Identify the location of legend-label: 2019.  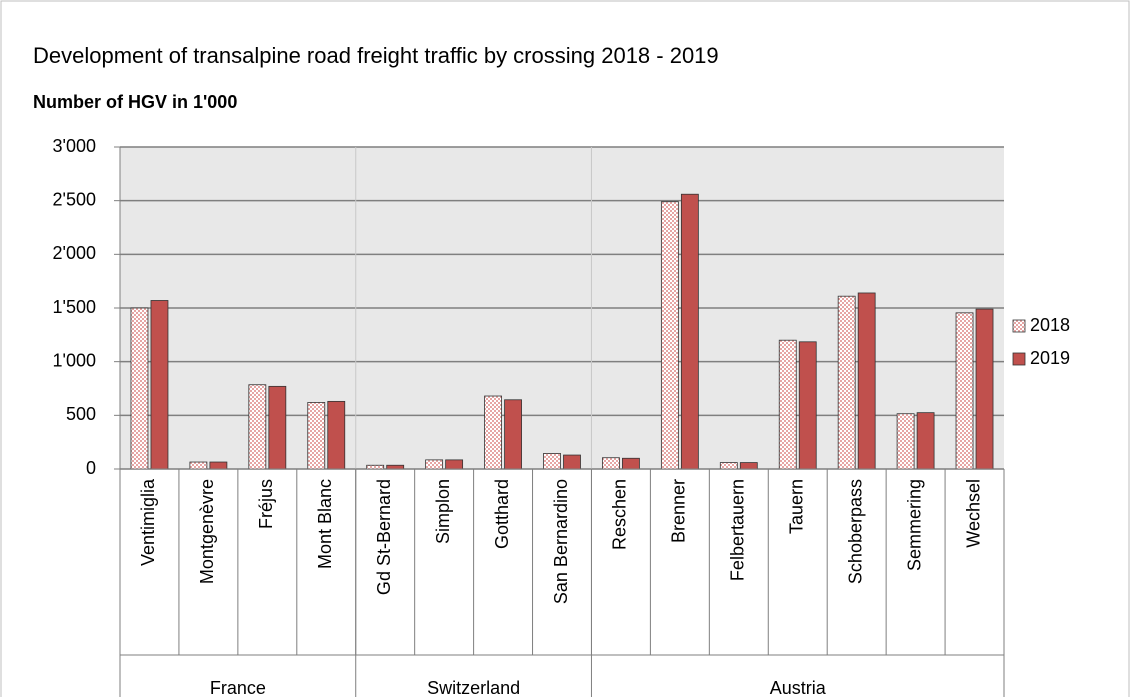
(1050, 358).